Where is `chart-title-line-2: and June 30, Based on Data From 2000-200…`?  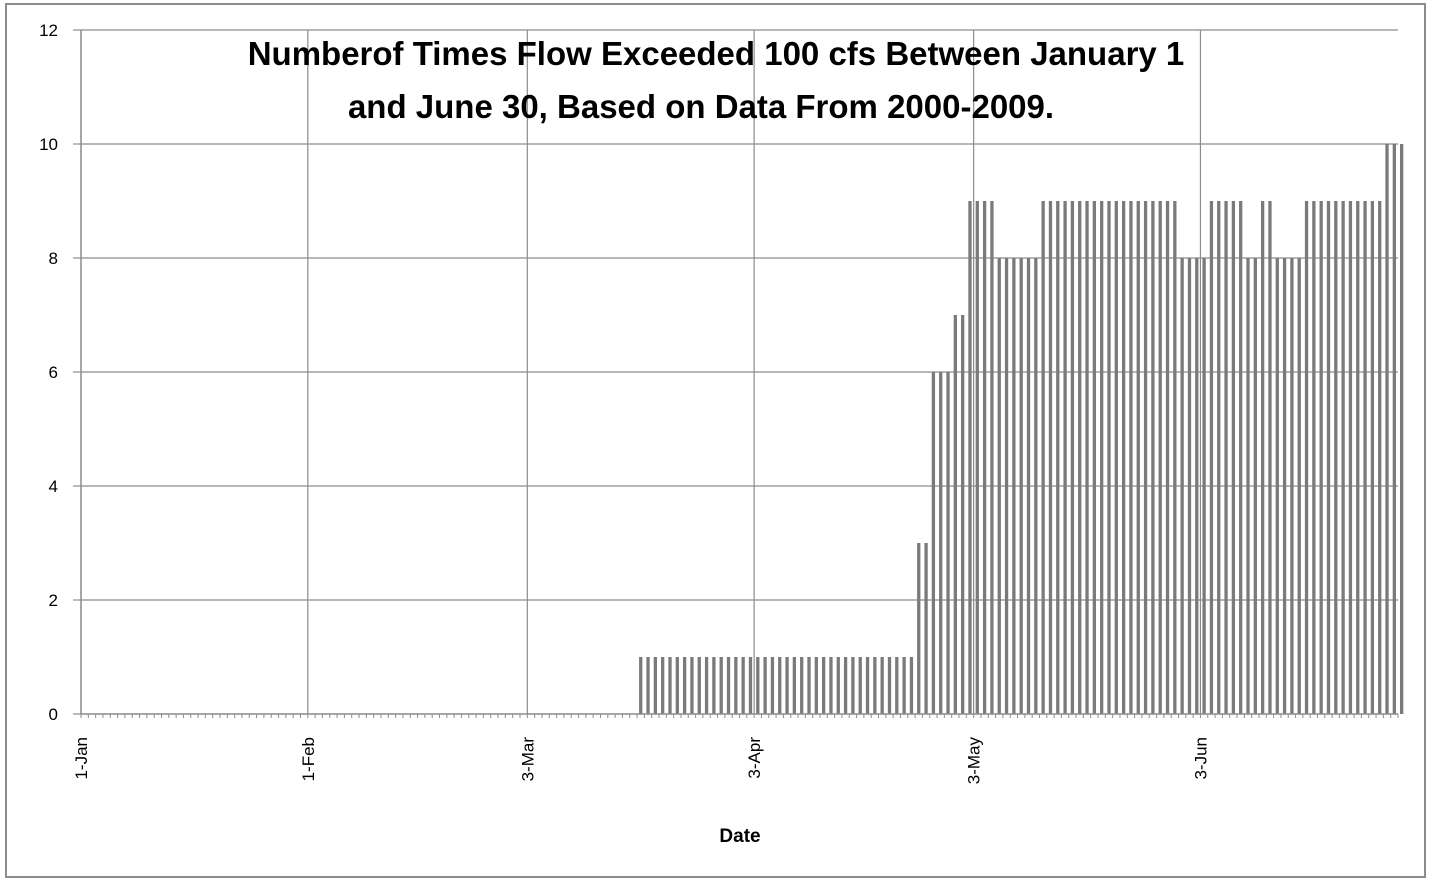 chart-title-line-2: and June 30, Based on Data From 2000-200… is located at coordinates (701, 106).